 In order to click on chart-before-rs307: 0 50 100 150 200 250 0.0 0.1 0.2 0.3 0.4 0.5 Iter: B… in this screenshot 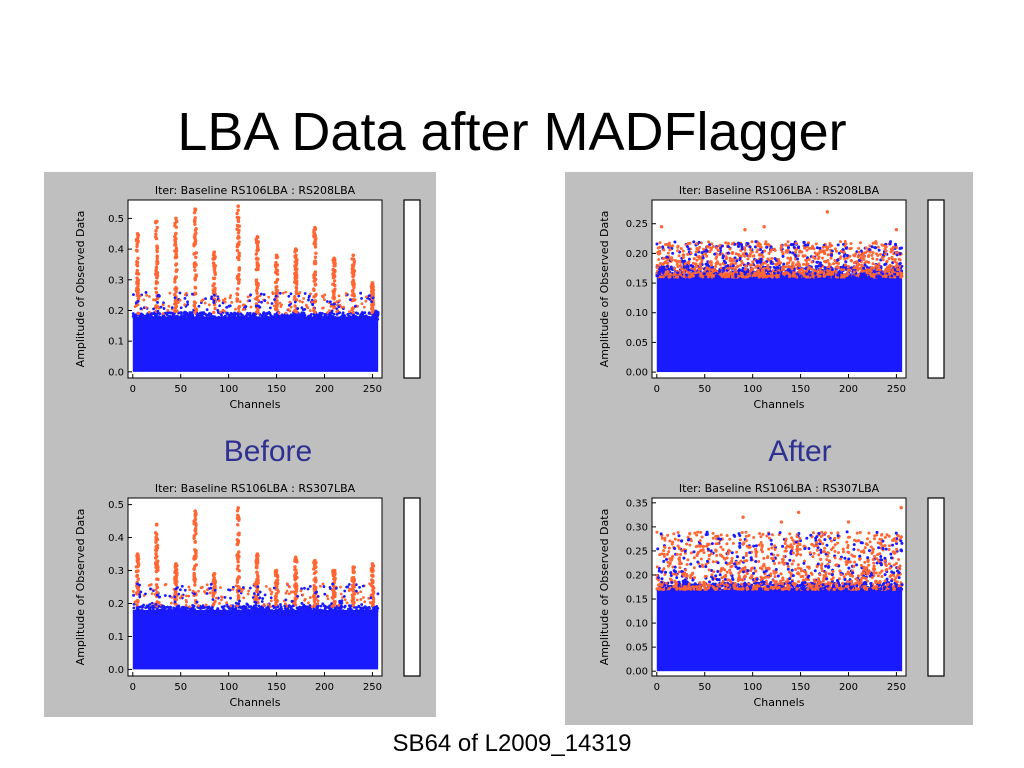, I will do `click(240, 596)`.